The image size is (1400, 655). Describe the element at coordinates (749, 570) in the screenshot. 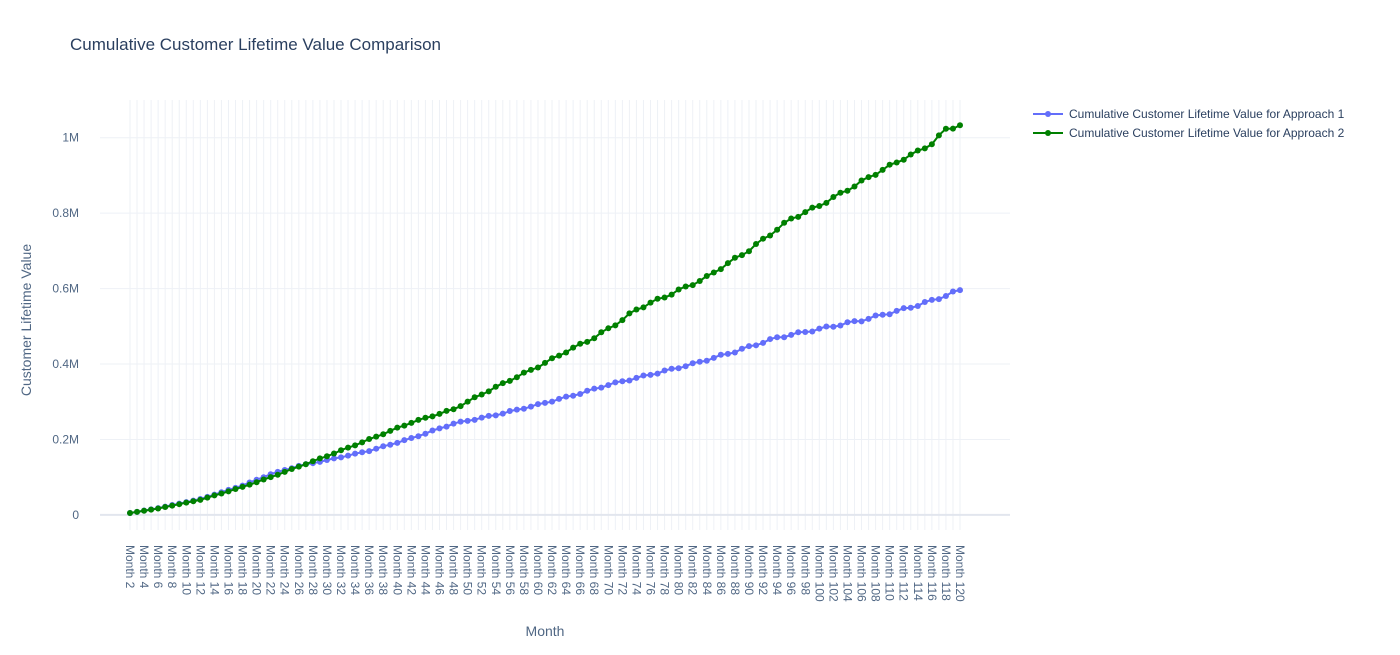

I see `x-tick-label: Month 90` at that location.